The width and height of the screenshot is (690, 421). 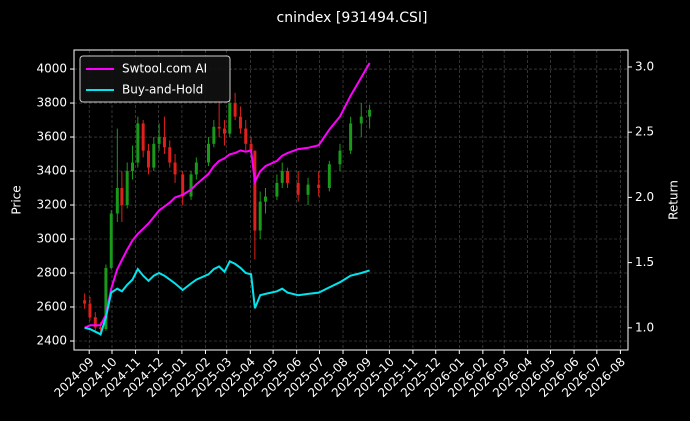 I want to click on y2-axis-label: Return, so click(x=674, y=200).